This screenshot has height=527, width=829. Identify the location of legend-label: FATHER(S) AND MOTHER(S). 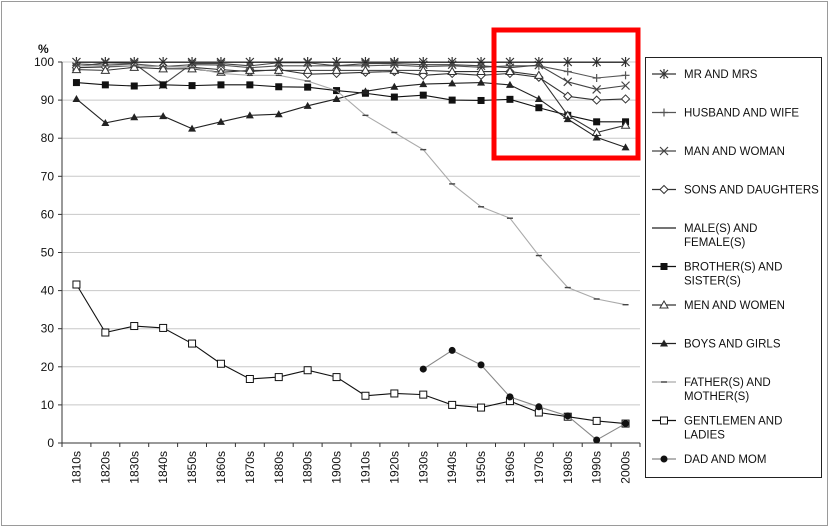
(727, 390).